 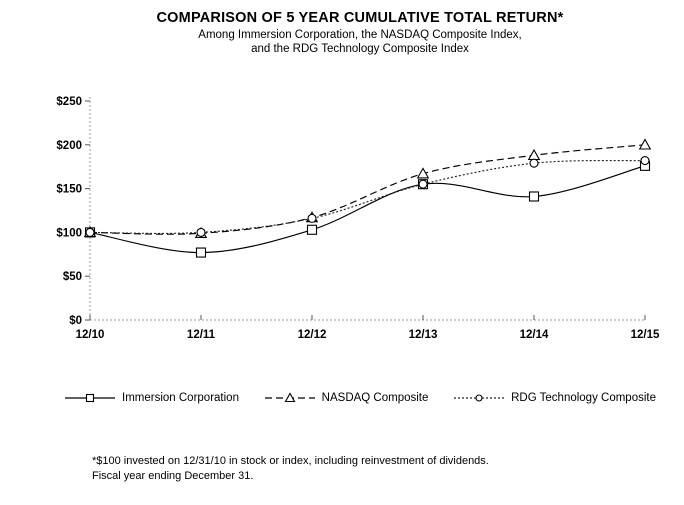 What do you see at coordinates (479, 398) in the screenshot?
I see `dotted-circle-line-sample-icon` at bounding box center [479, 398].